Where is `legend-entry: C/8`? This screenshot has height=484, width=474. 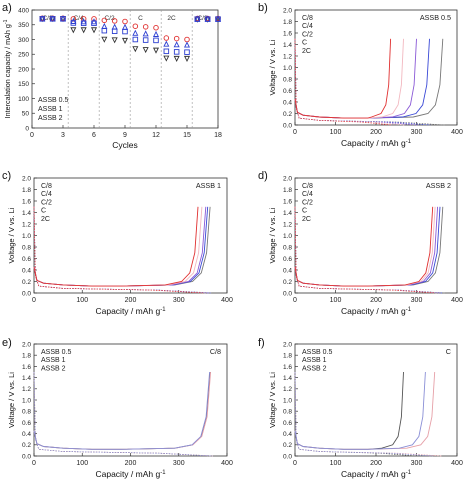 legend-entry: C/8 is located at coordinates (46, 186).